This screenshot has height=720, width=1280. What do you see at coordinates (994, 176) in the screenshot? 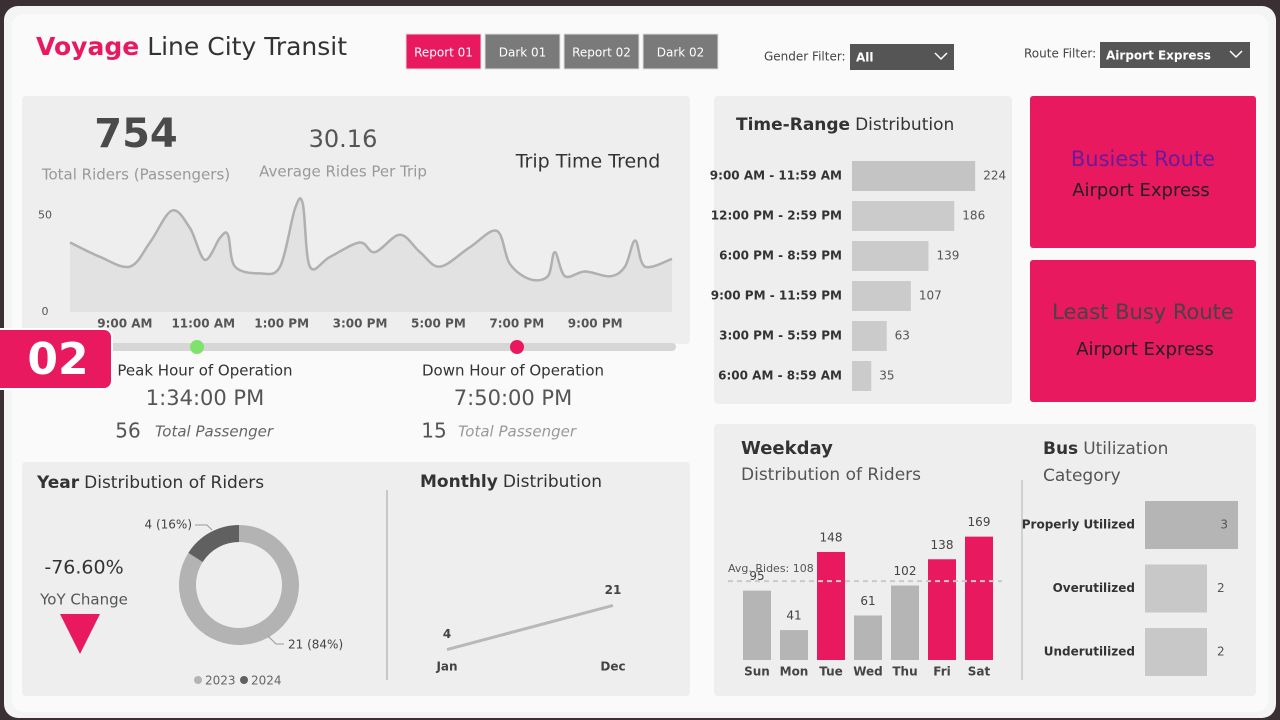
I see `value-label: 224` at bounding box center [994, 176].